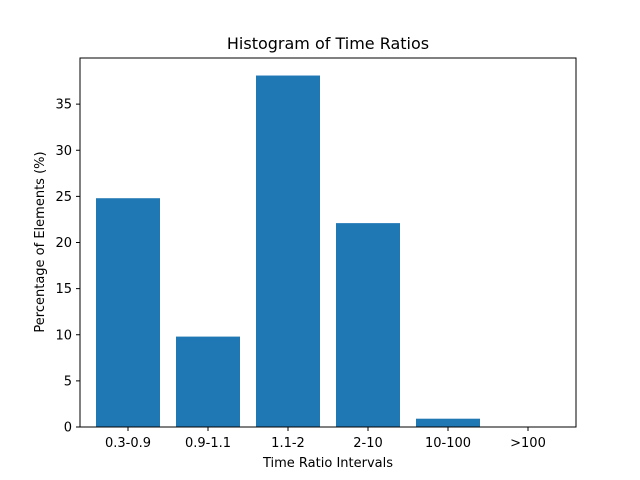 Image resolution: width=640 pixels, height=480 pixels. What do you see at coordinates (328, 43) in the screenshot?
I see `chart-title: Histogram of Time Ratios` at bounding box center [328, 43].